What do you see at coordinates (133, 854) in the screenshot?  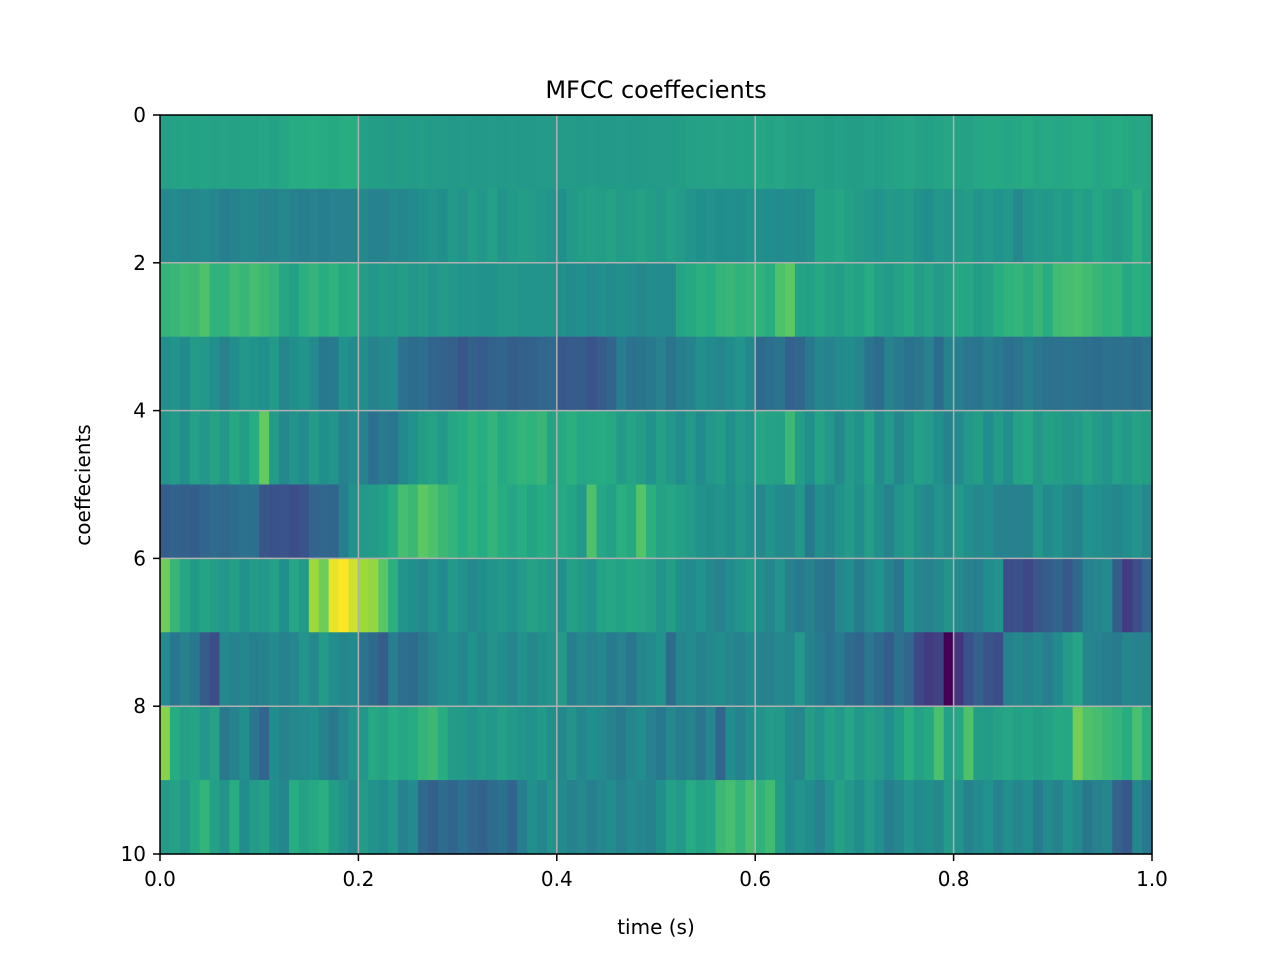 I see `y-tick-label: 10` at bounding box center [133, 854].